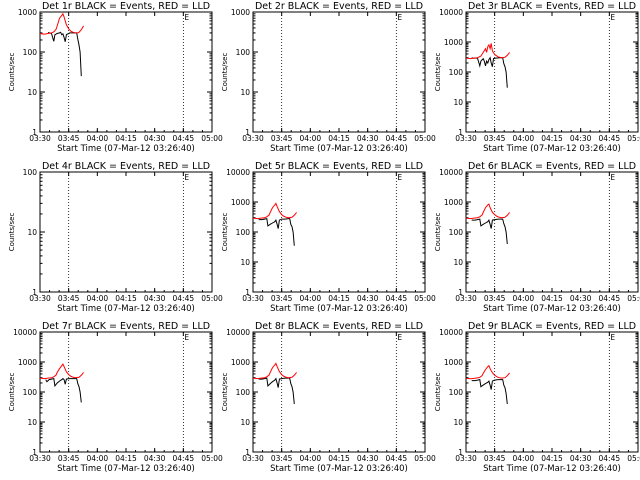 The height and width of the screenshot is (480, 640). I want to click on panel-title: Det 7r BLACK = Events, RED = LLD, so click(126, 326).